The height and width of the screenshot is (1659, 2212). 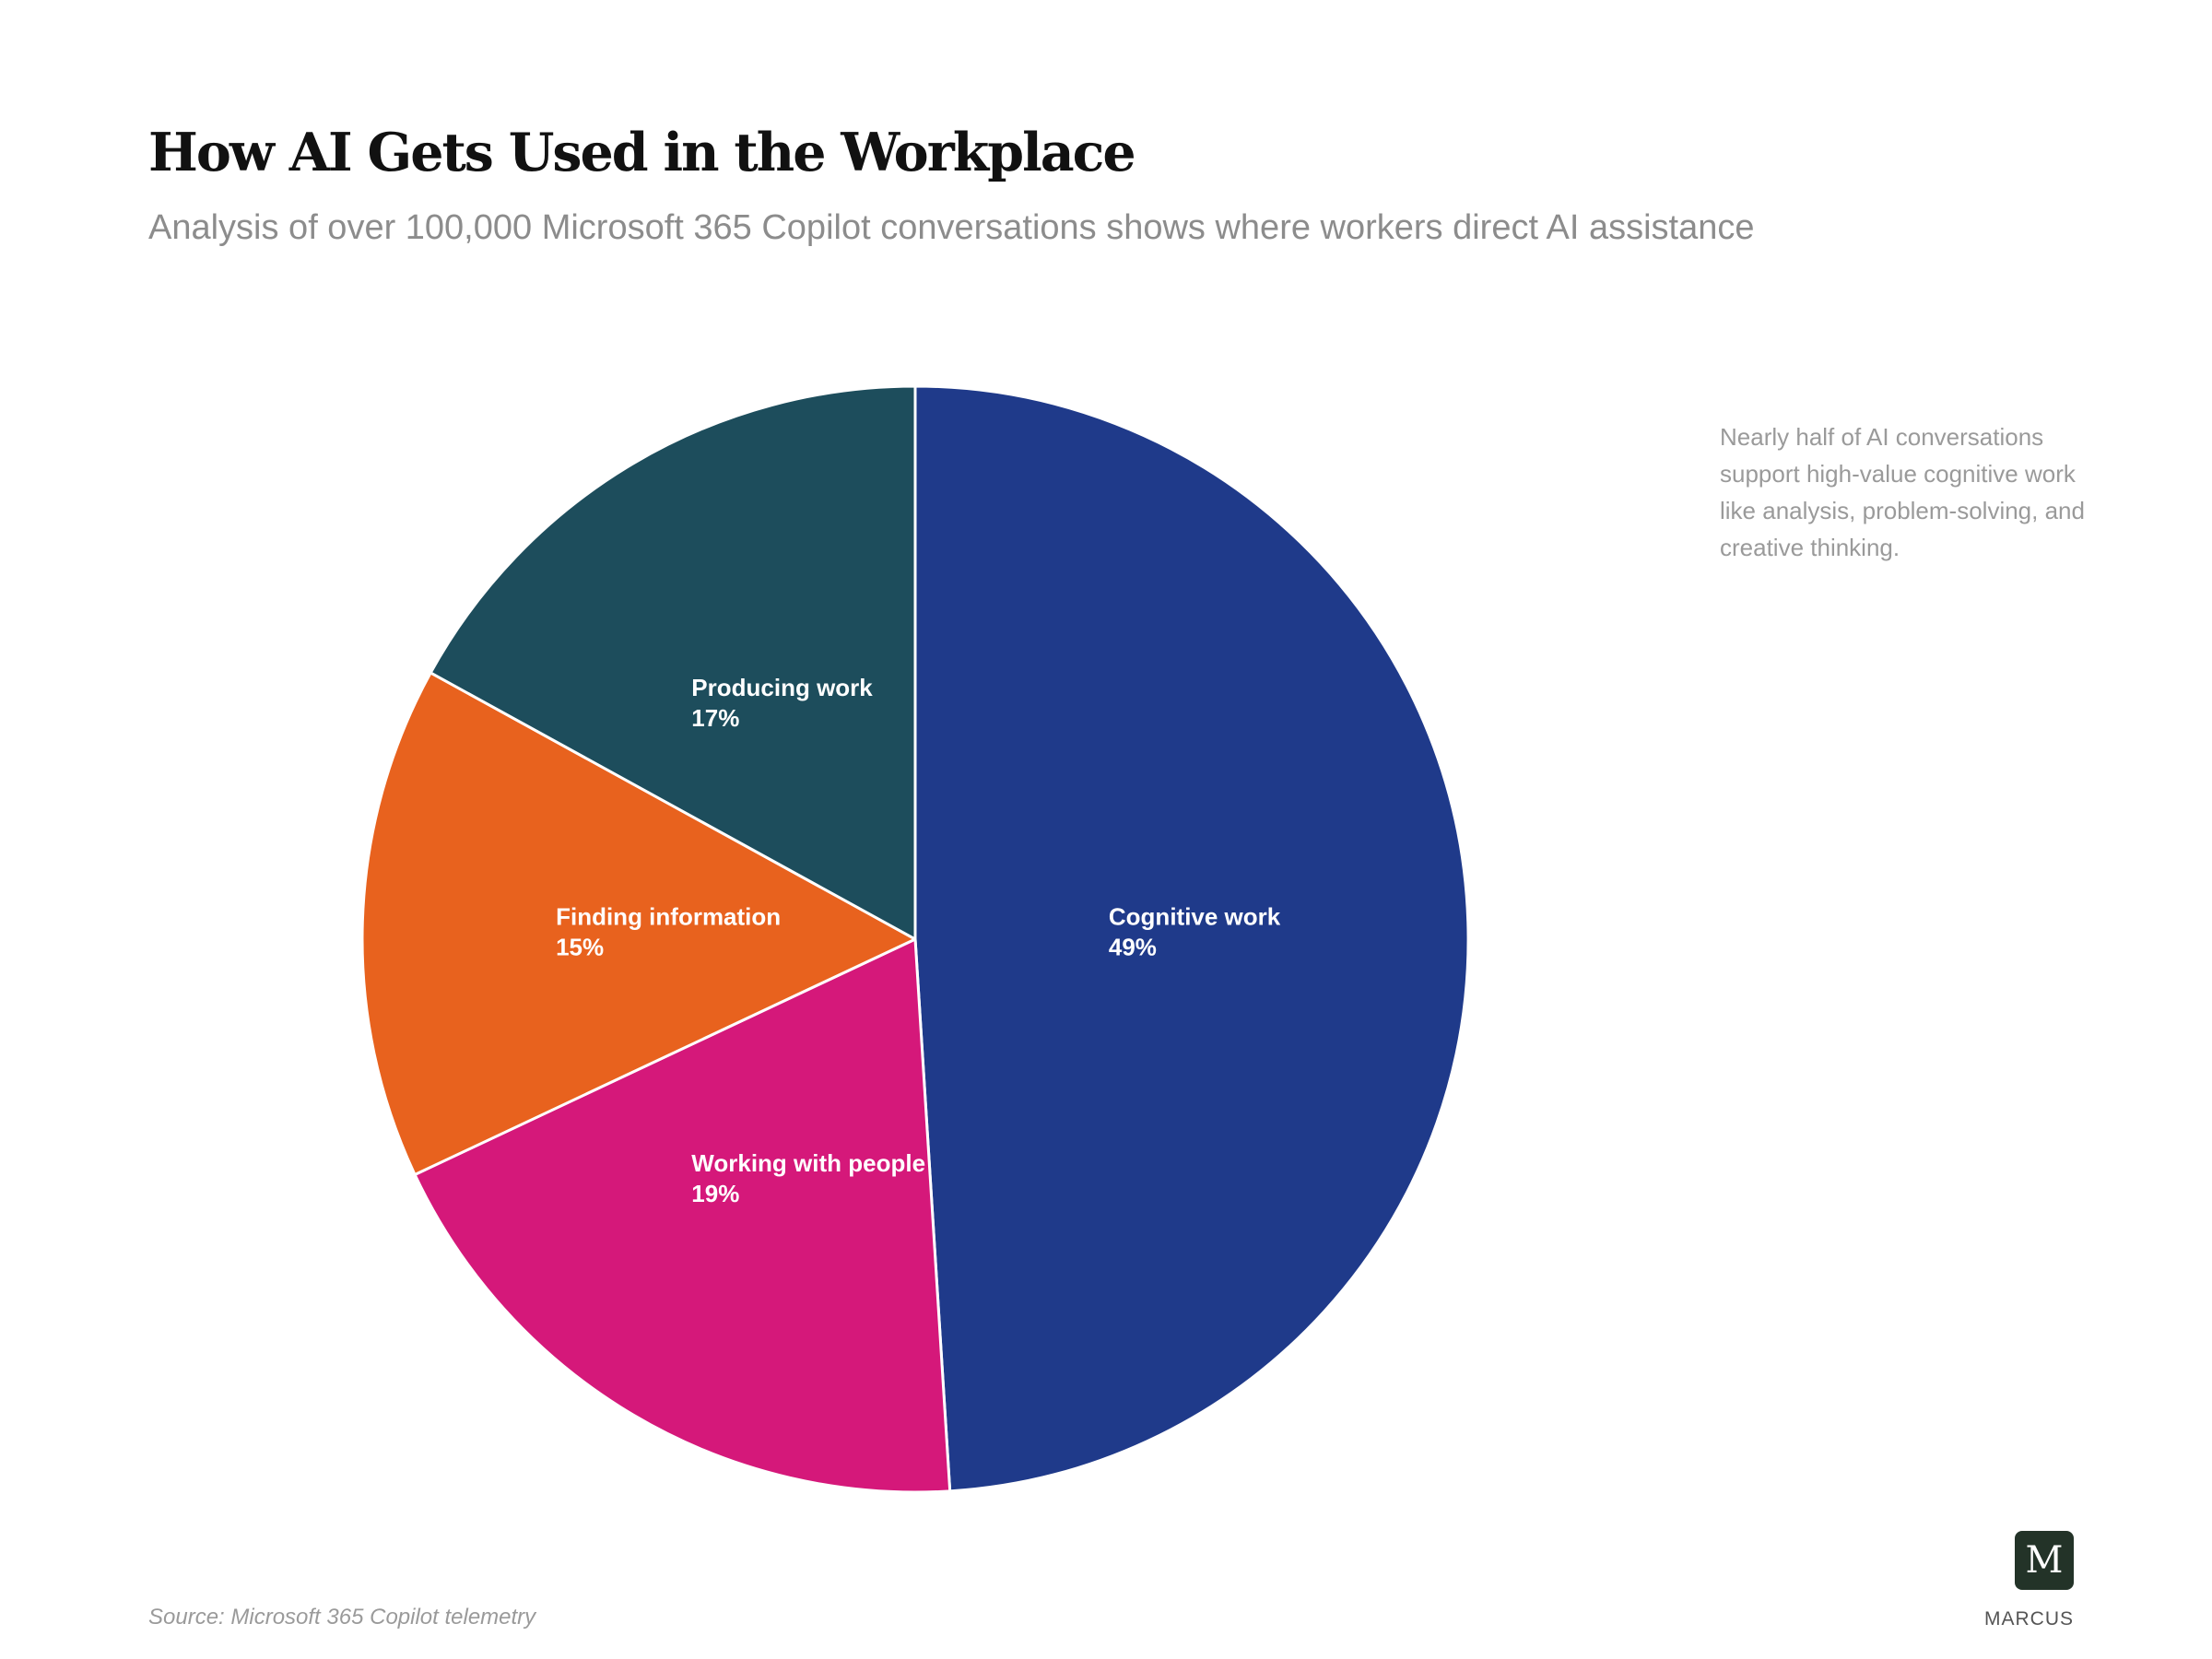 I want to click on slice-label-finding-information: Finding information, so click(x=668, y=917).